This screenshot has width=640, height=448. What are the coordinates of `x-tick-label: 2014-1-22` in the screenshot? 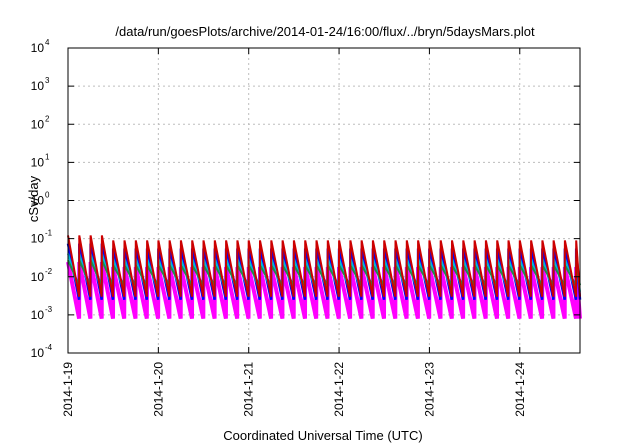 It's located at (339, 389).